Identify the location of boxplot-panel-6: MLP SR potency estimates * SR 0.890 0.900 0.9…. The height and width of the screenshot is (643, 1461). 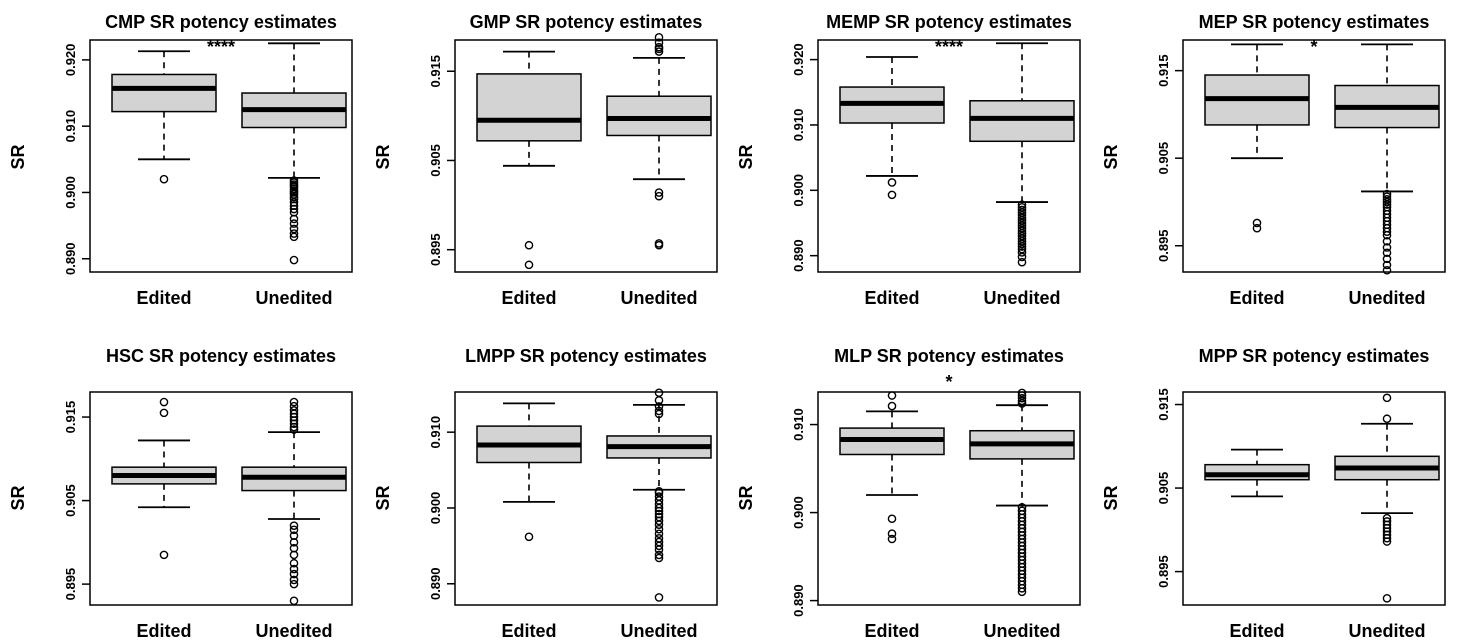
(908, 493).